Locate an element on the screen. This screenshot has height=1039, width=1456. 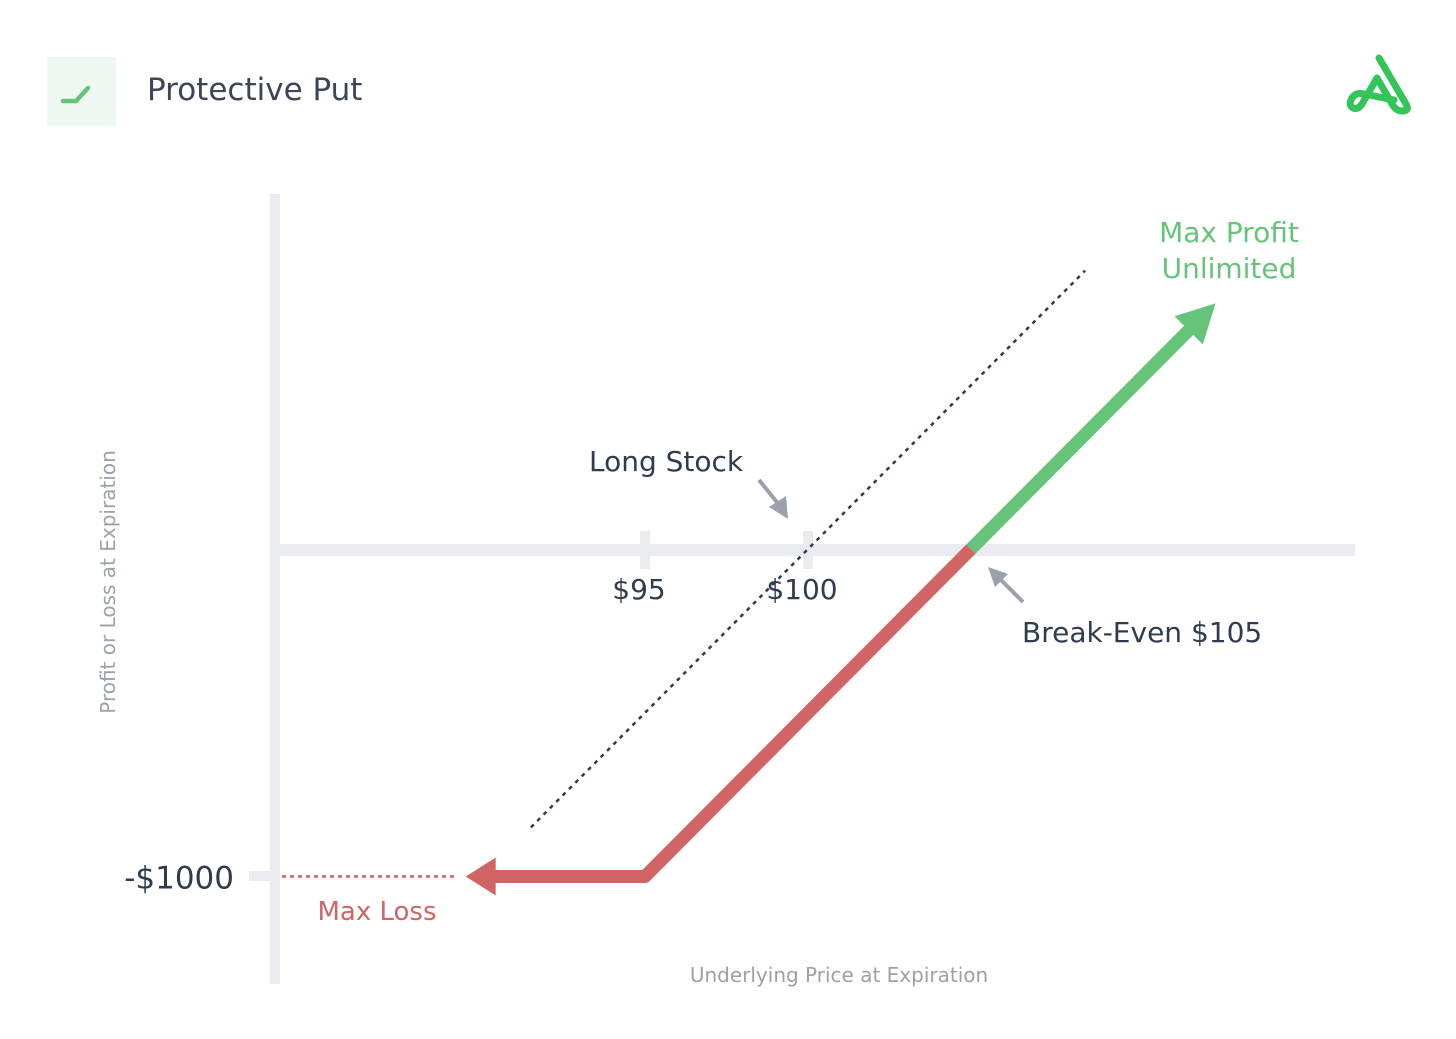
long-stock-label: Long Stock is located at coordinates (666, 461).